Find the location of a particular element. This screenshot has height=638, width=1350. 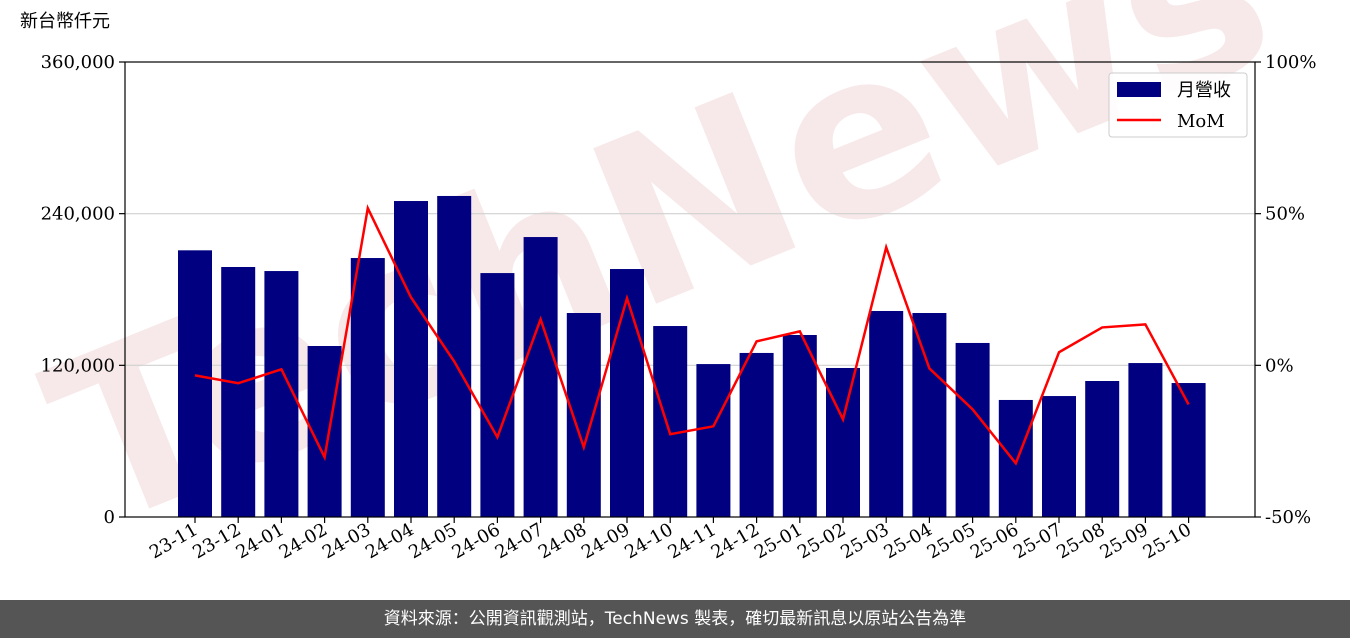

x-tick-label: 24-03 is located at coordinates (346, 541).